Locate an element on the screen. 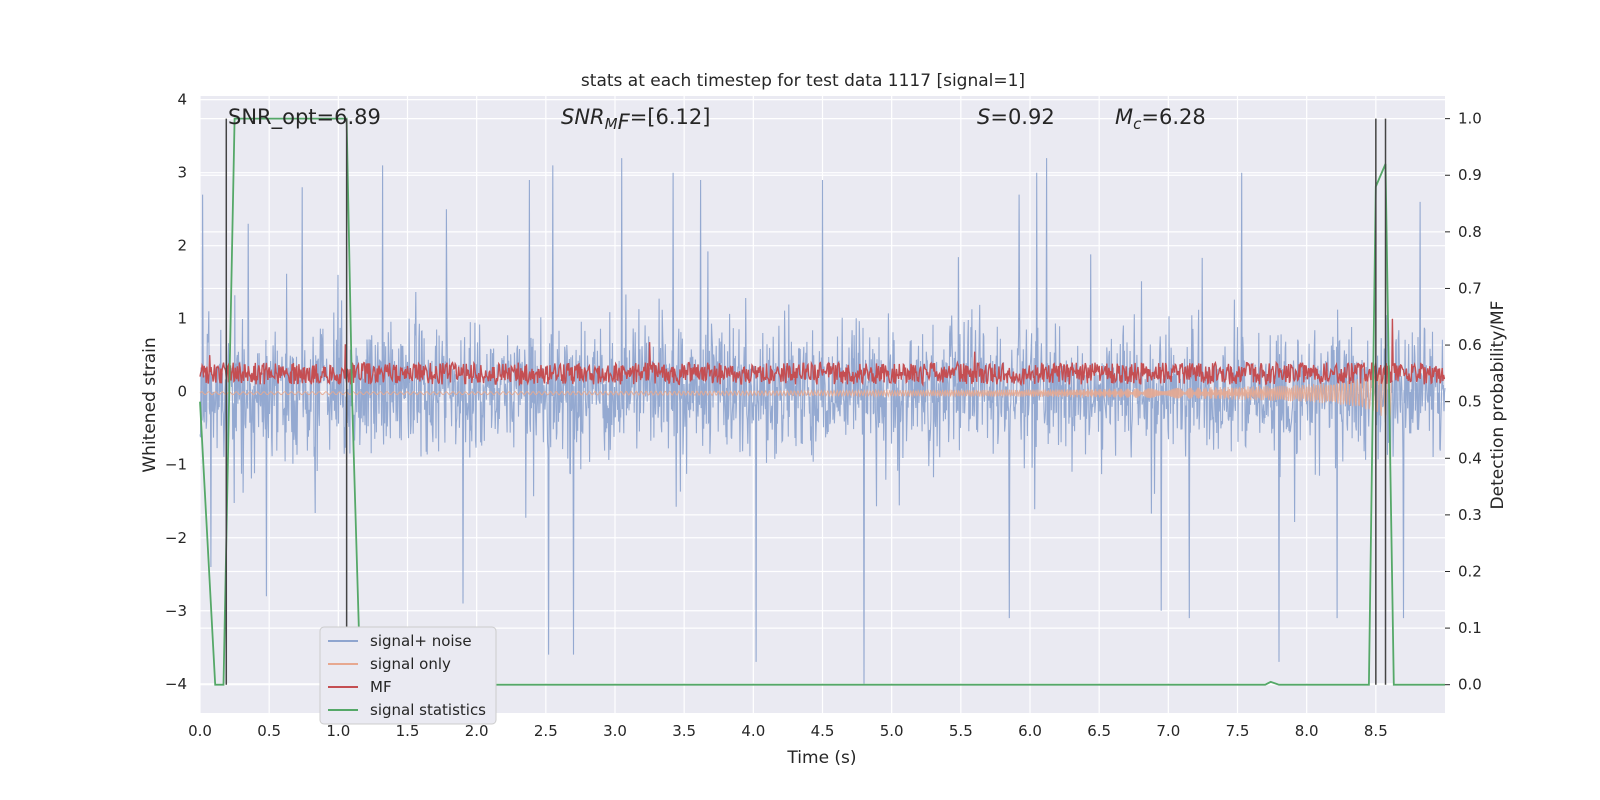  x-tick-label: 3.5 is located at coordinates (684, 731).